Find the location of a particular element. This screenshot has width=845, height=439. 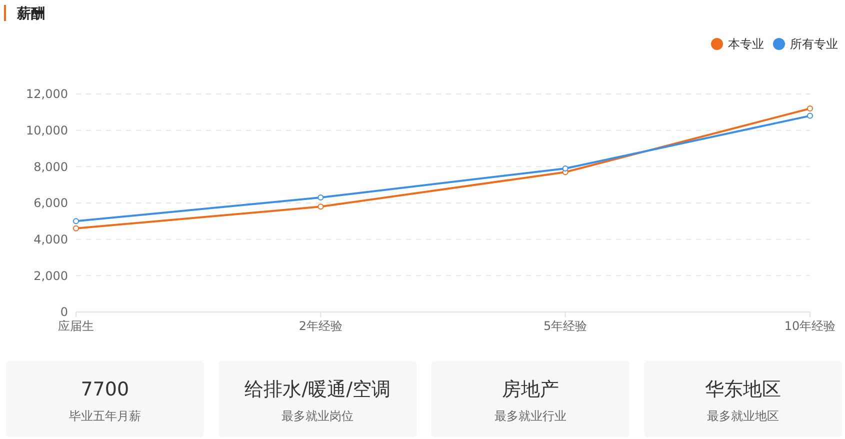

text: 最多就业行业 is located at coordinates (530, 416).